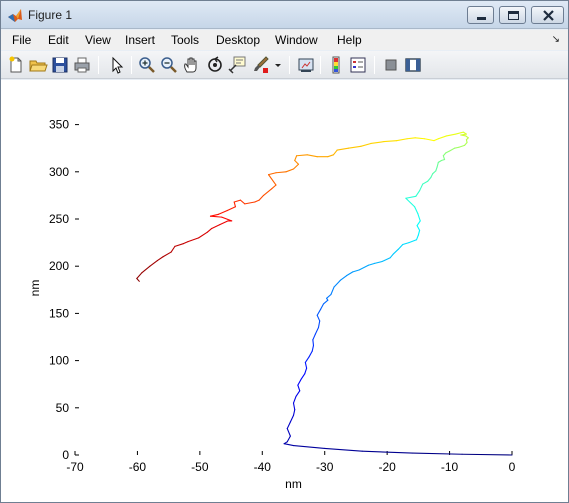  What do you see at coordinates (82, 65) in the screenshot?
I see `print-icon` at bounding box center [82, 65].